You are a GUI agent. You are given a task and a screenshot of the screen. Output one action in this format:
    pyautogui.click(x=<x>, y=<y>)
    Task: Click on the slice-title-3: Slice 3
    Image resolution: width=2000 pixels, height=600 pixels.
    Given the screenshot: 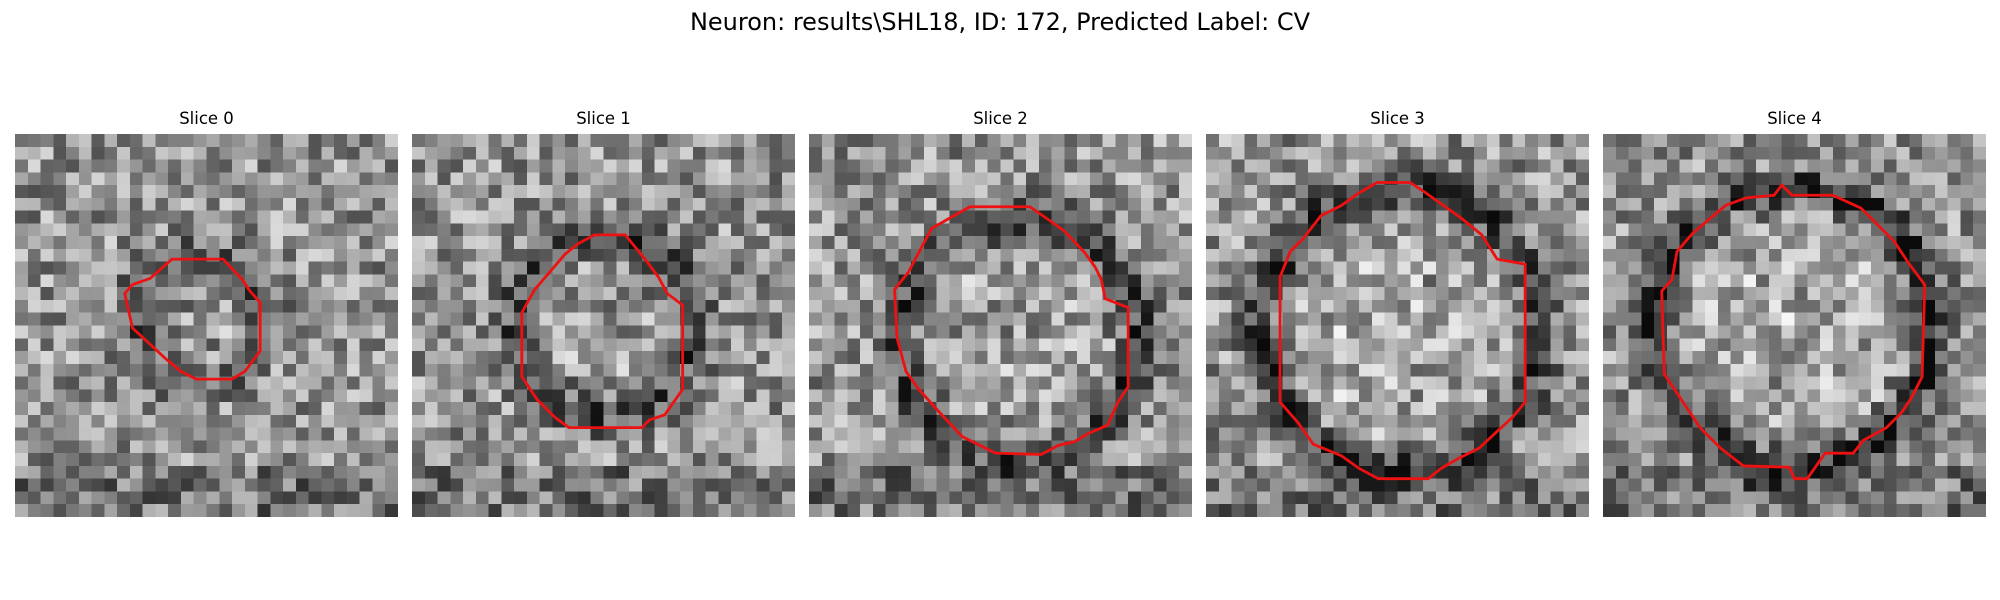 What is the action you would take?
    pyautogui.click(x=1397, y=118)
    